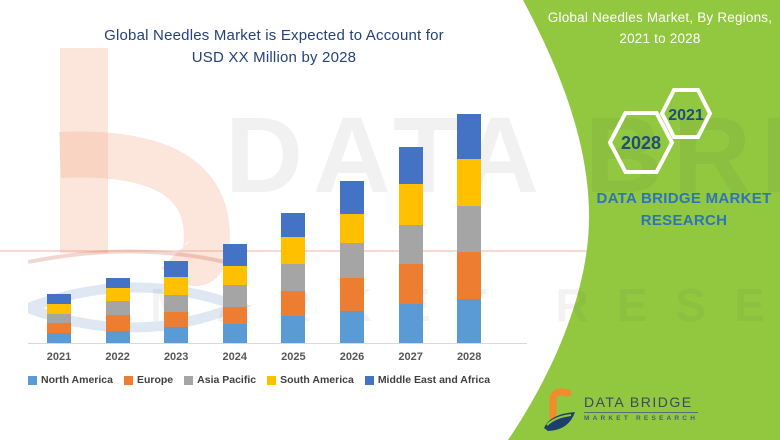  Describe the element at coordinates (155, 380) in the screenshot. I see `legend-label: Europe` at that location.